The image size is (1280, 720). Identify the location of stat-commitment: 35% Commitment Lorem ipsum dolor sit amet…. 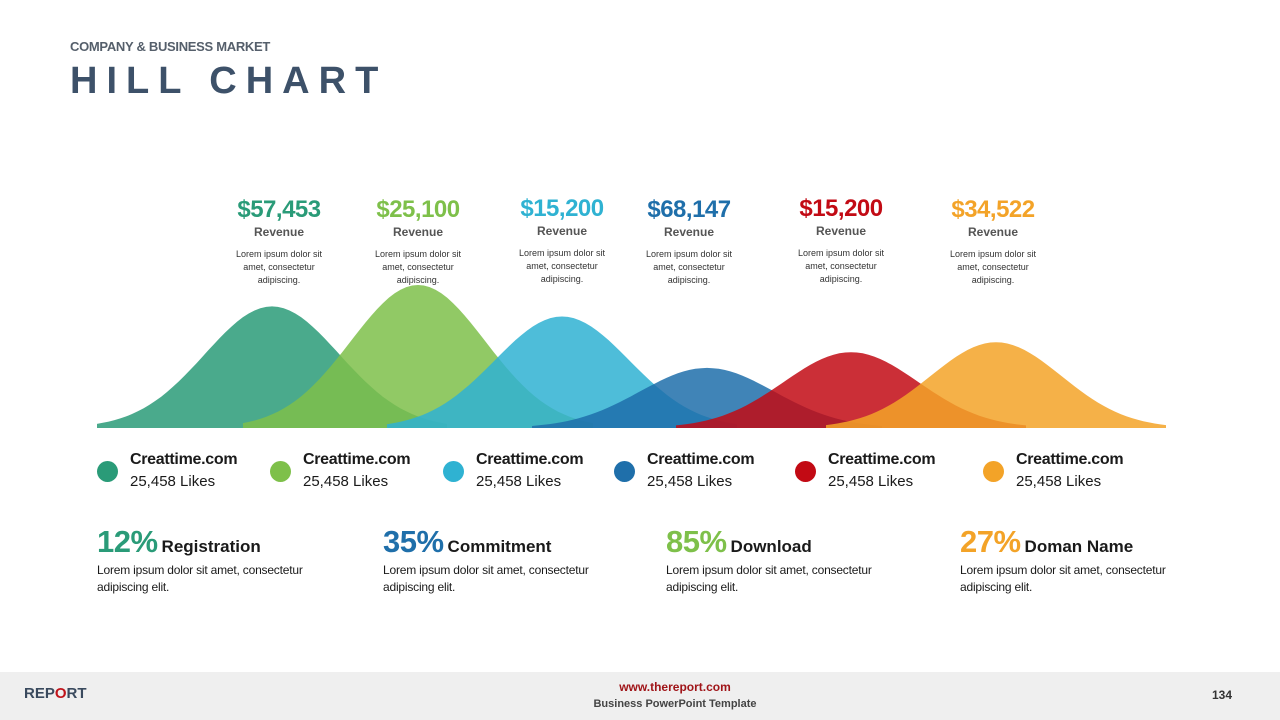
(513, 560).